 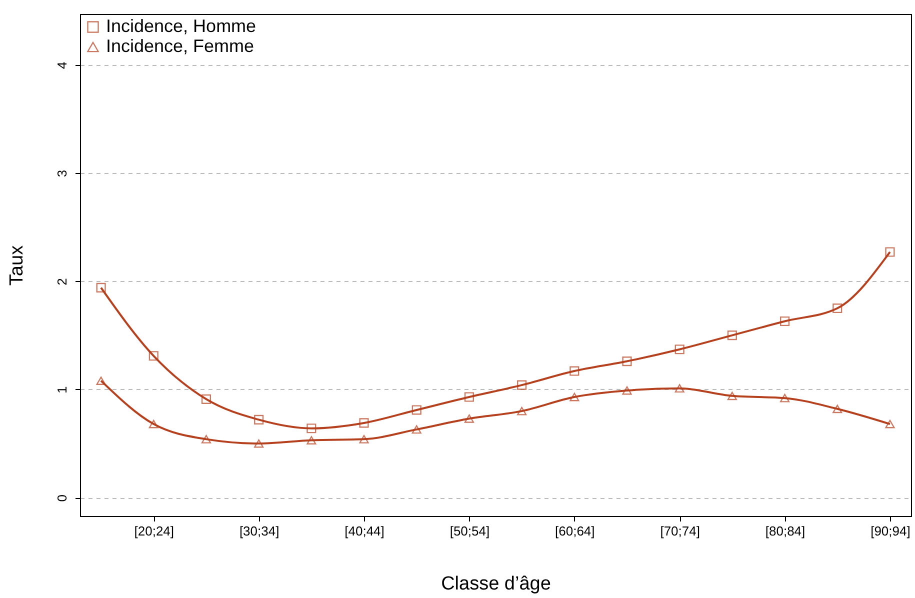 I want to click on x-tick-label: [50;54], so click(x=470, y=531).